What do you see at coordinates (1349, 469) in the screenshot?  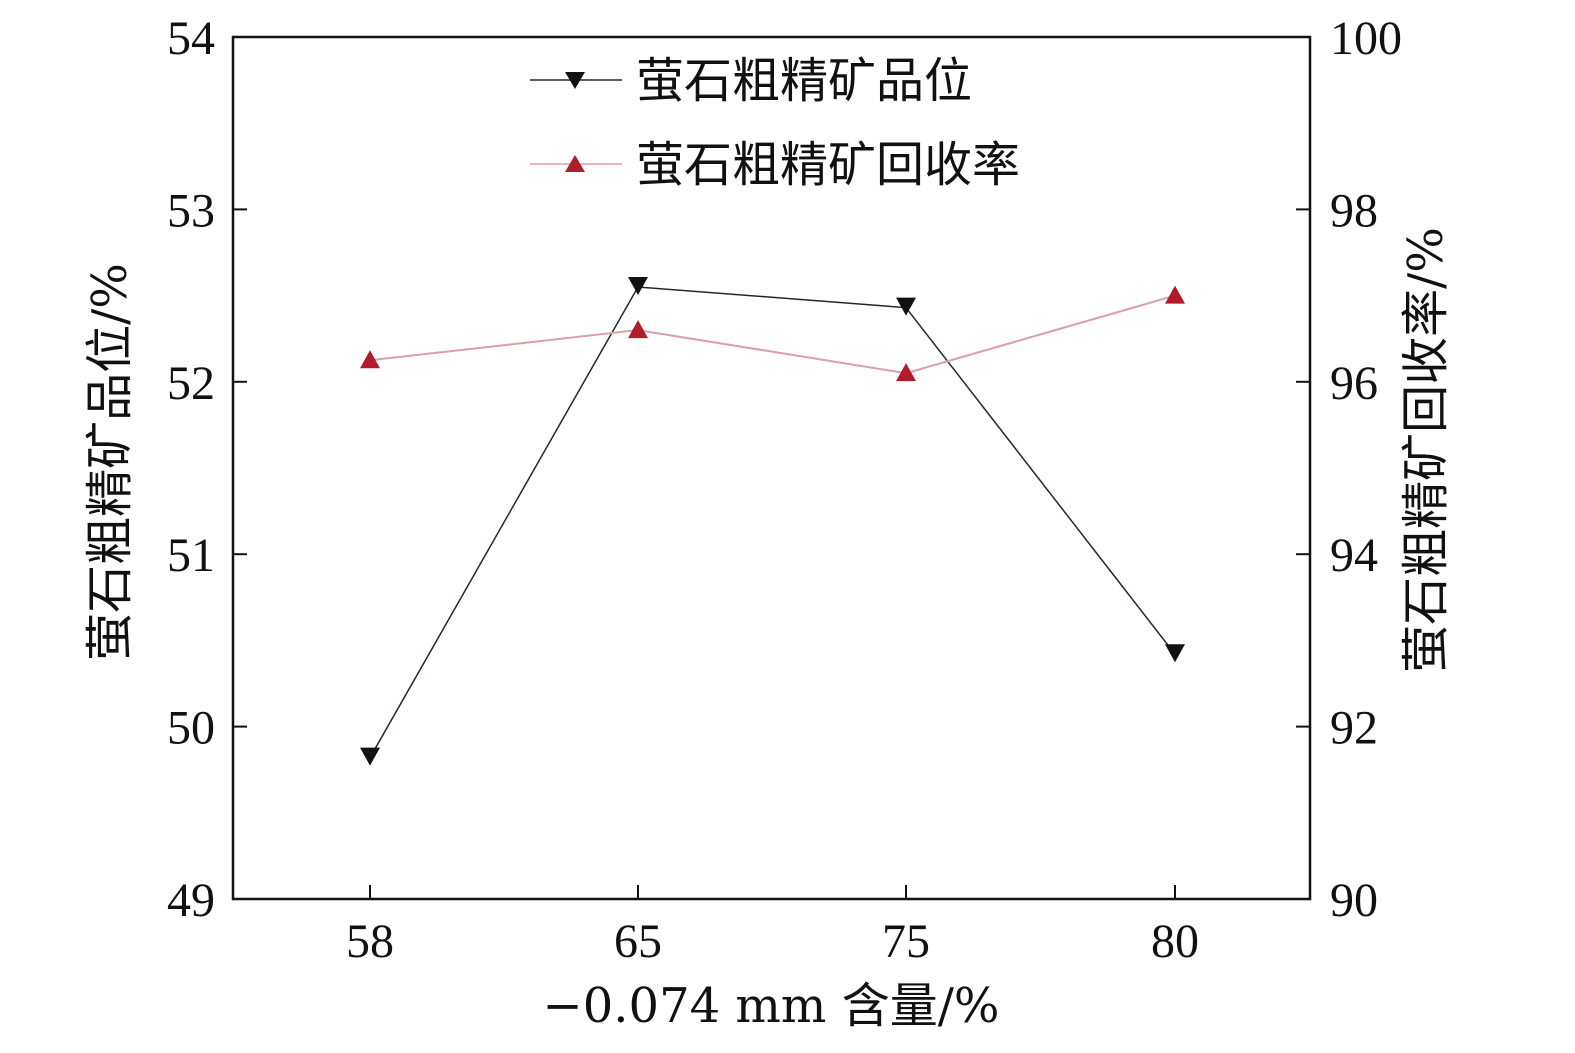 I see `right-axis-ticks: 90 92 94 96 98 100` at bounding box center [1349, 469].